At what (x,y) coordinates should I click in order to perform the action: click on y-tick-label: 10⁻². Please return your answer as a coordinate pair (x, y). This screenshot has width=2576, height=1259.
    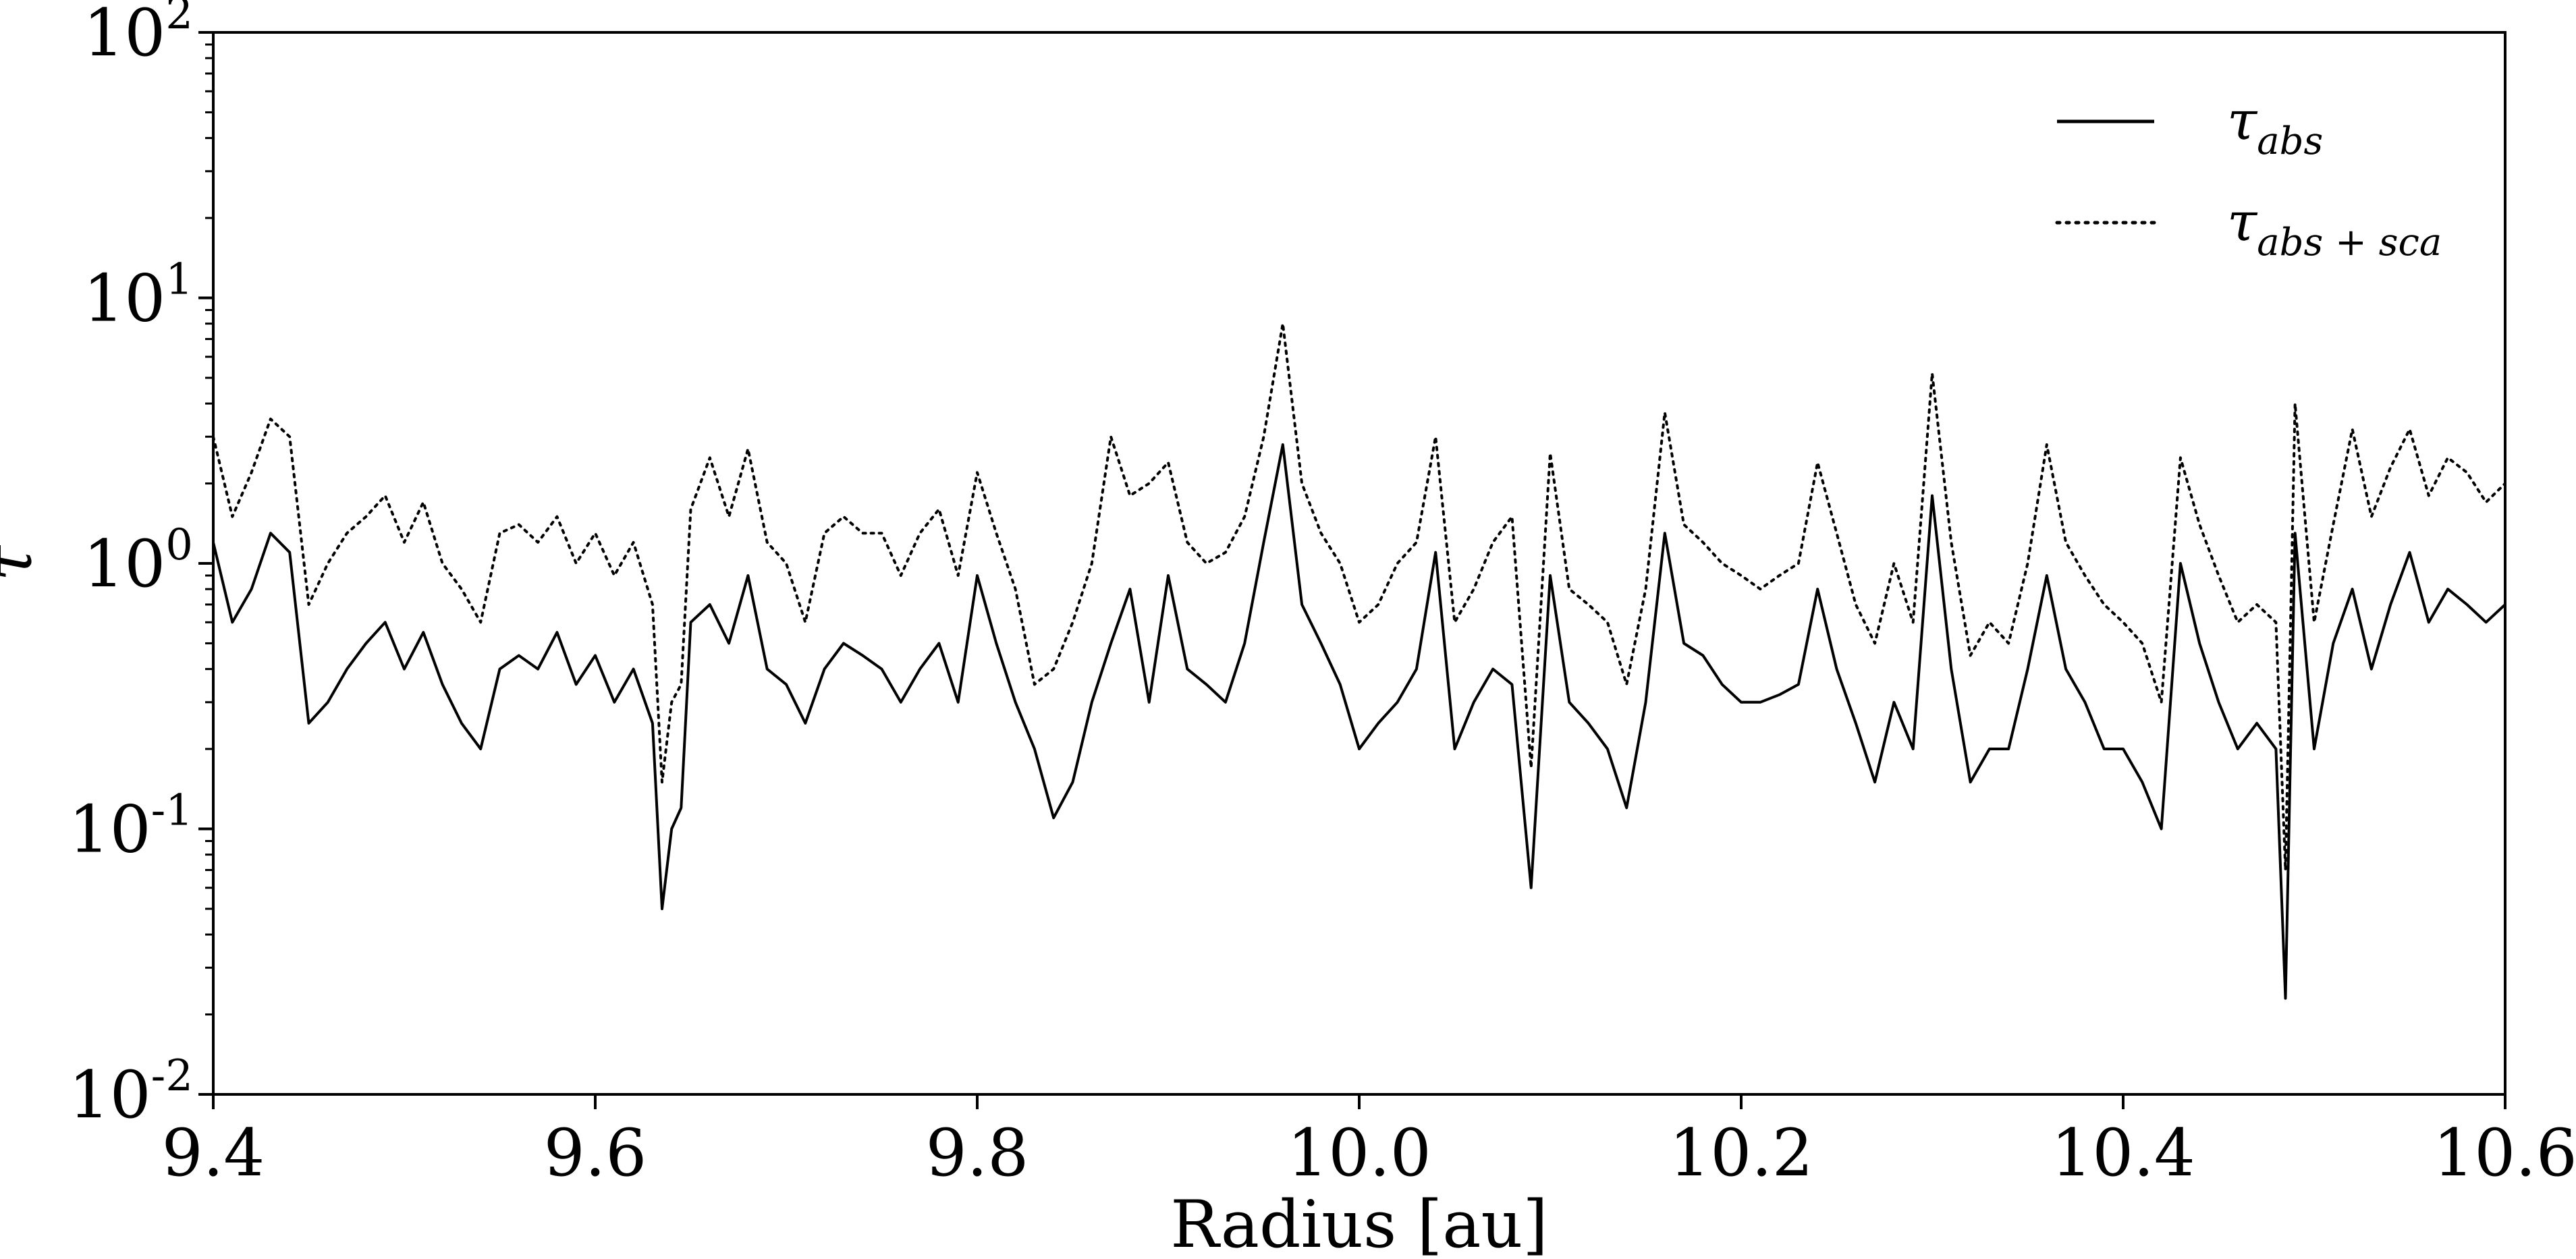
    Looking at the image, I should click on (131, 1092).